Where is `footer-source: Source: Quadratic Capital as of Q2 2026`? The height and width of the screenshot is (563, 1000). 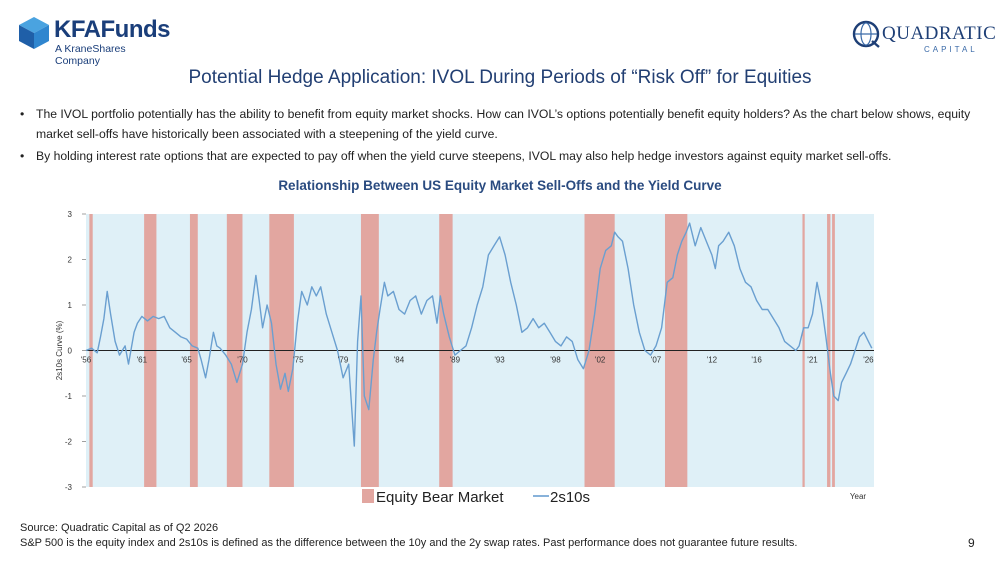 footer-source: Source: Quadratic Capital as of Q2 2026 is located at coordinates (119, 528).